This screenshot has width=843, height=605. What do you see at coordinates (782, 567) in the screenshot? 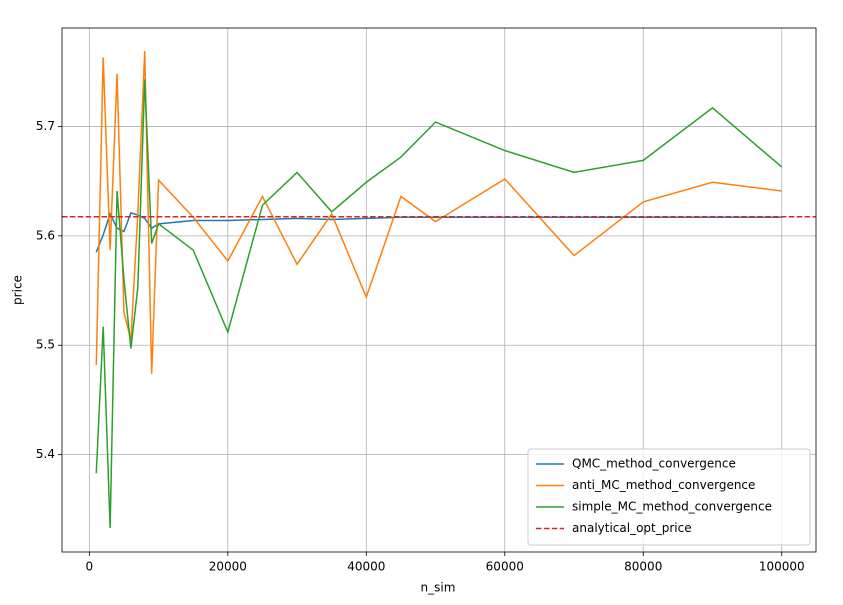
I see `x-tick-label: 100000` at bounding box center [782, 567].